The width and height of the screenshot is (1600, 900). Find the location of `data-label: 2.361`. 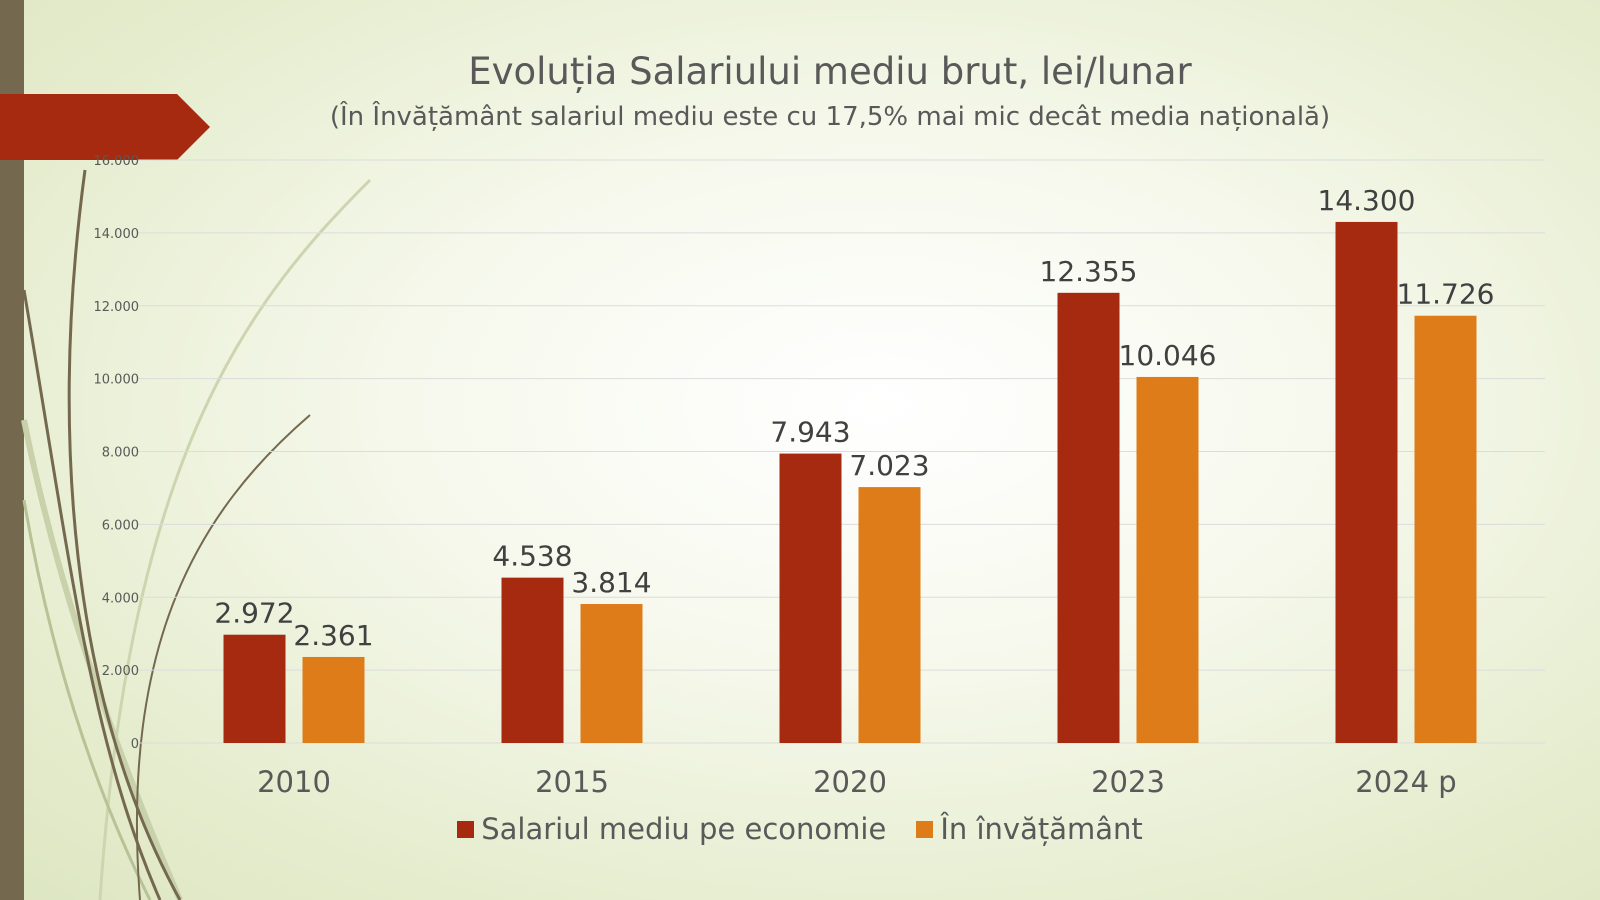

data-label: 2.361 is located at coordinates (333, 635).